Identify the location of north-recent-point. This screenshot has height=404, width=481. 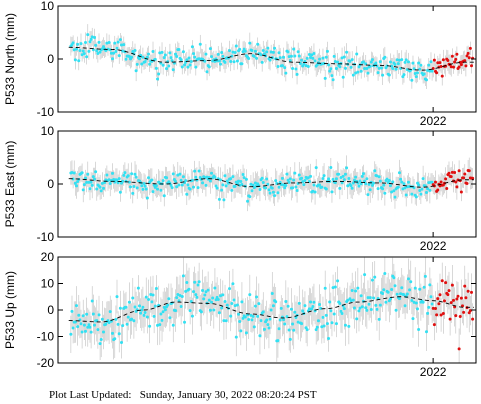
(453, 67).